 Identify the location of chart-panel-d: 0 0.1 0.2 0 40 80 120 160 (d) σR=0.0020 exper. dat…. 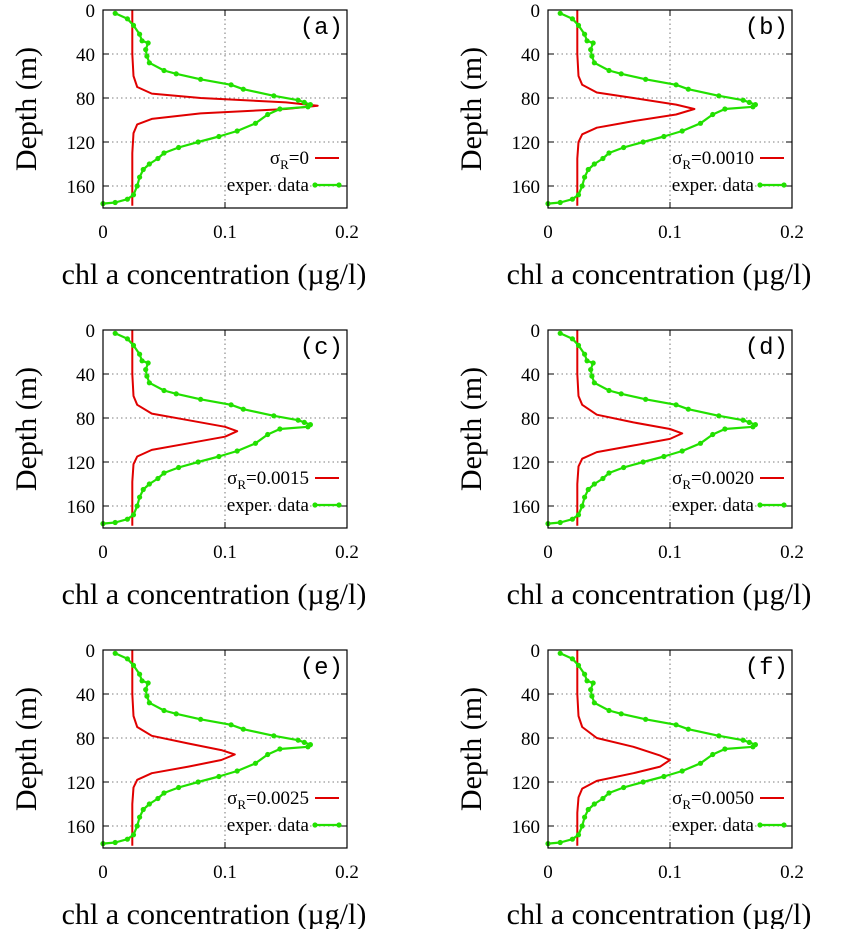
(633, 466).